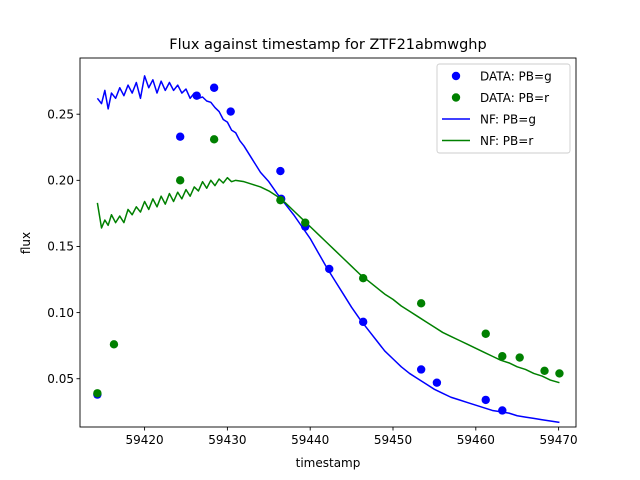 This screenshot has height=480, width=640. I want to click on legend-label-nf-pb-g: NF: PB=g, so click(508, 119).